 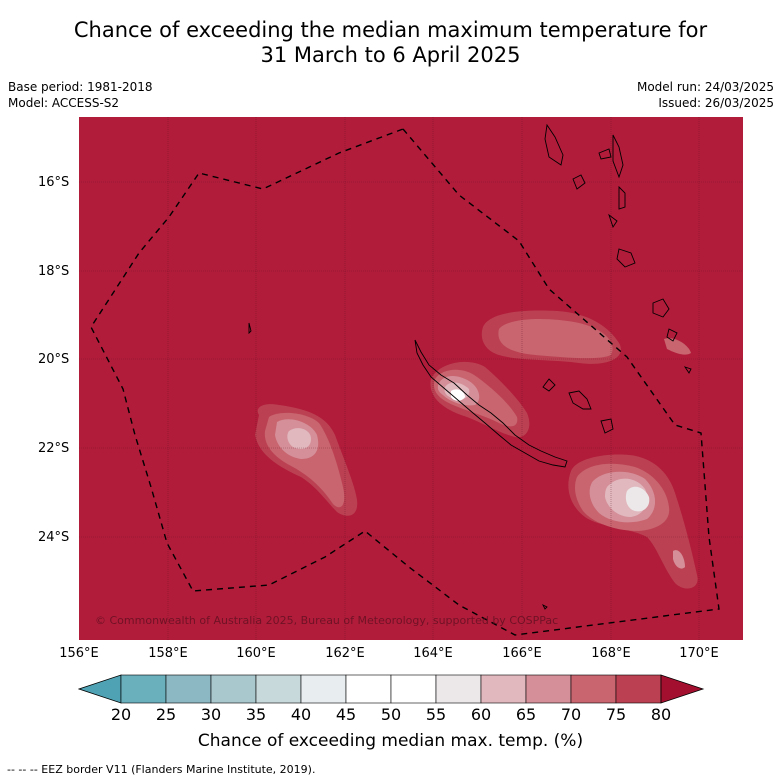 What do you see at coordinates (301, 714) in the screenshot?
I see `cbar-tick-40: 40` at bounding box center [301, 714].